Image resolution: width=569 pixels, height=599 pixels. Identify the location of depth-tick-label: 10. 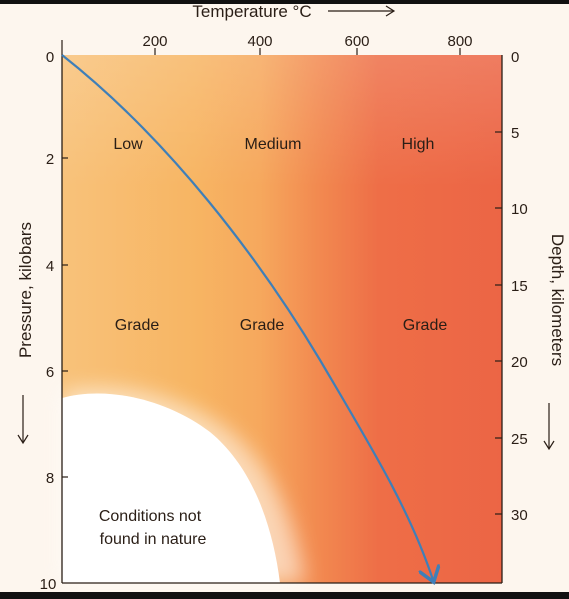
(519, 209).